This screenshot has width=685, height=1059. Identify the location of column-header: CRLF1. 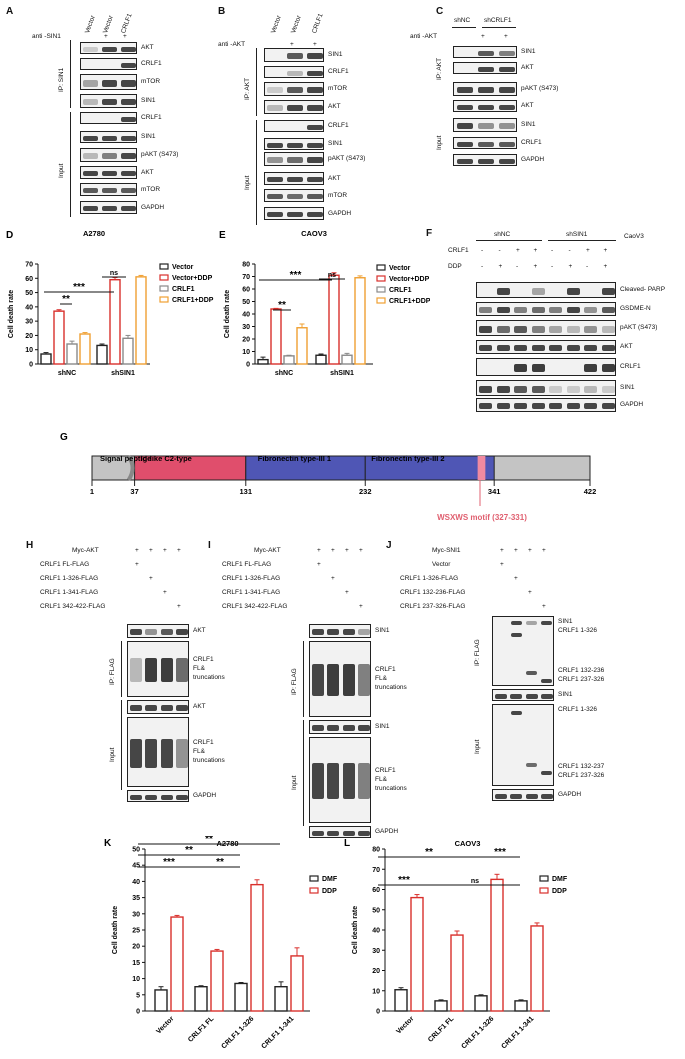
(127, 23).